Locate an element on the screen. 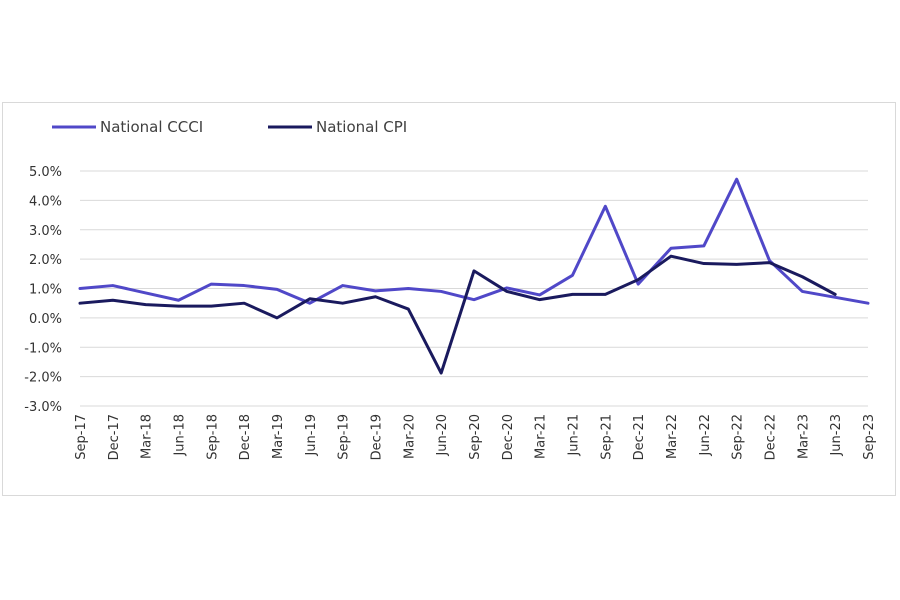 Image resolution: width=900 pixels, height=600 pixels. x-tick-label: Sep-23 is located at coordinates (869, 437).